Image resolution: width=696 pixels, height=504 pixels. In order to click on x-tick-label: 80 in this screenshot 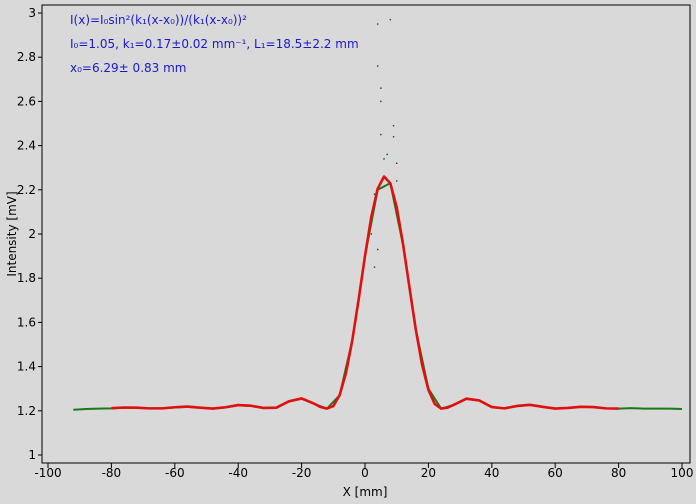, I will do `click(618, 473)`.